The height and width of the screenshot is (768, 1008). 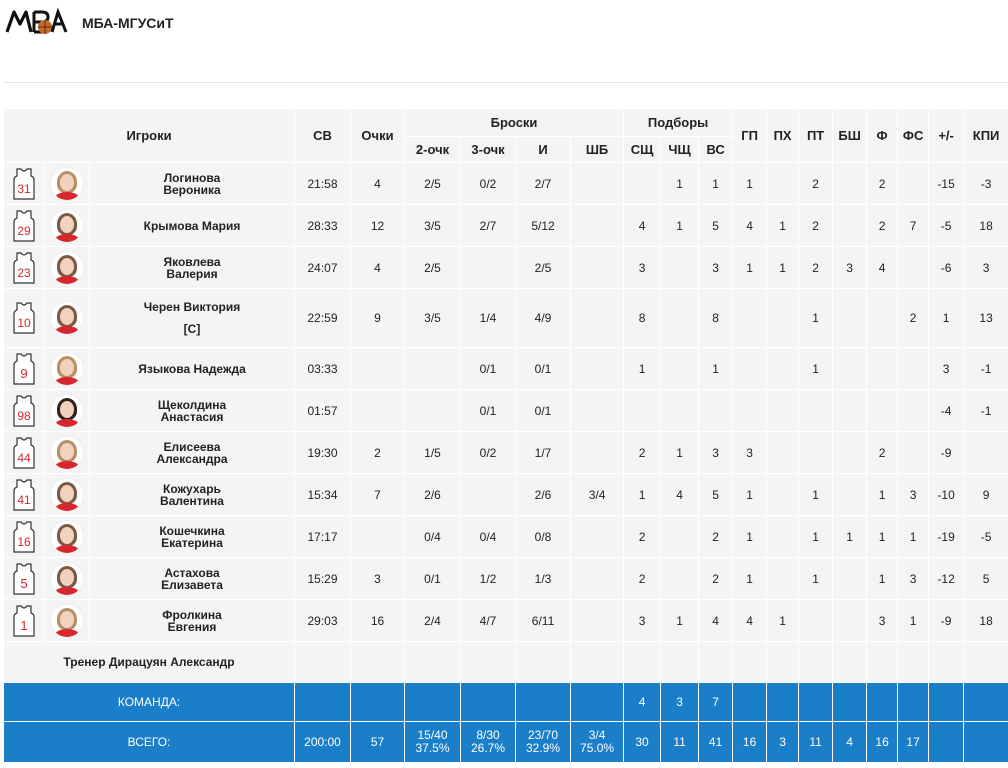 I want to click on player-name: Черен Виктория, so click(x=192, y=307).